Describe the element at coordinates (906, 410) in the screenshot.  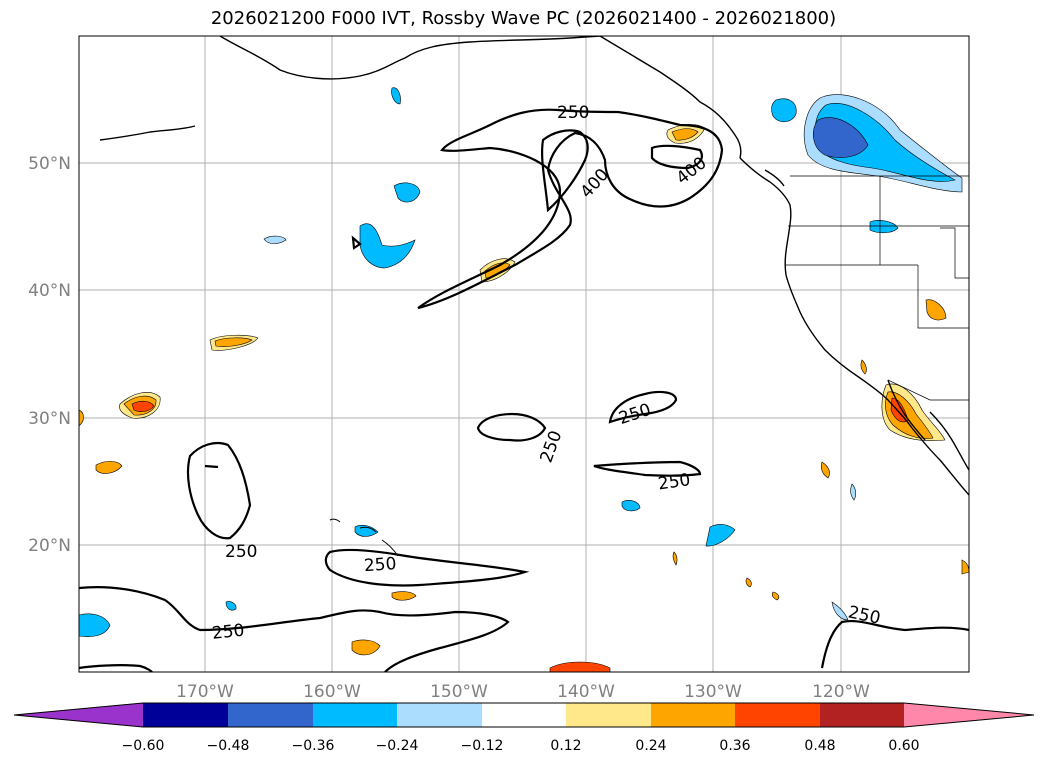
I see `baja-peninsula` at that location.